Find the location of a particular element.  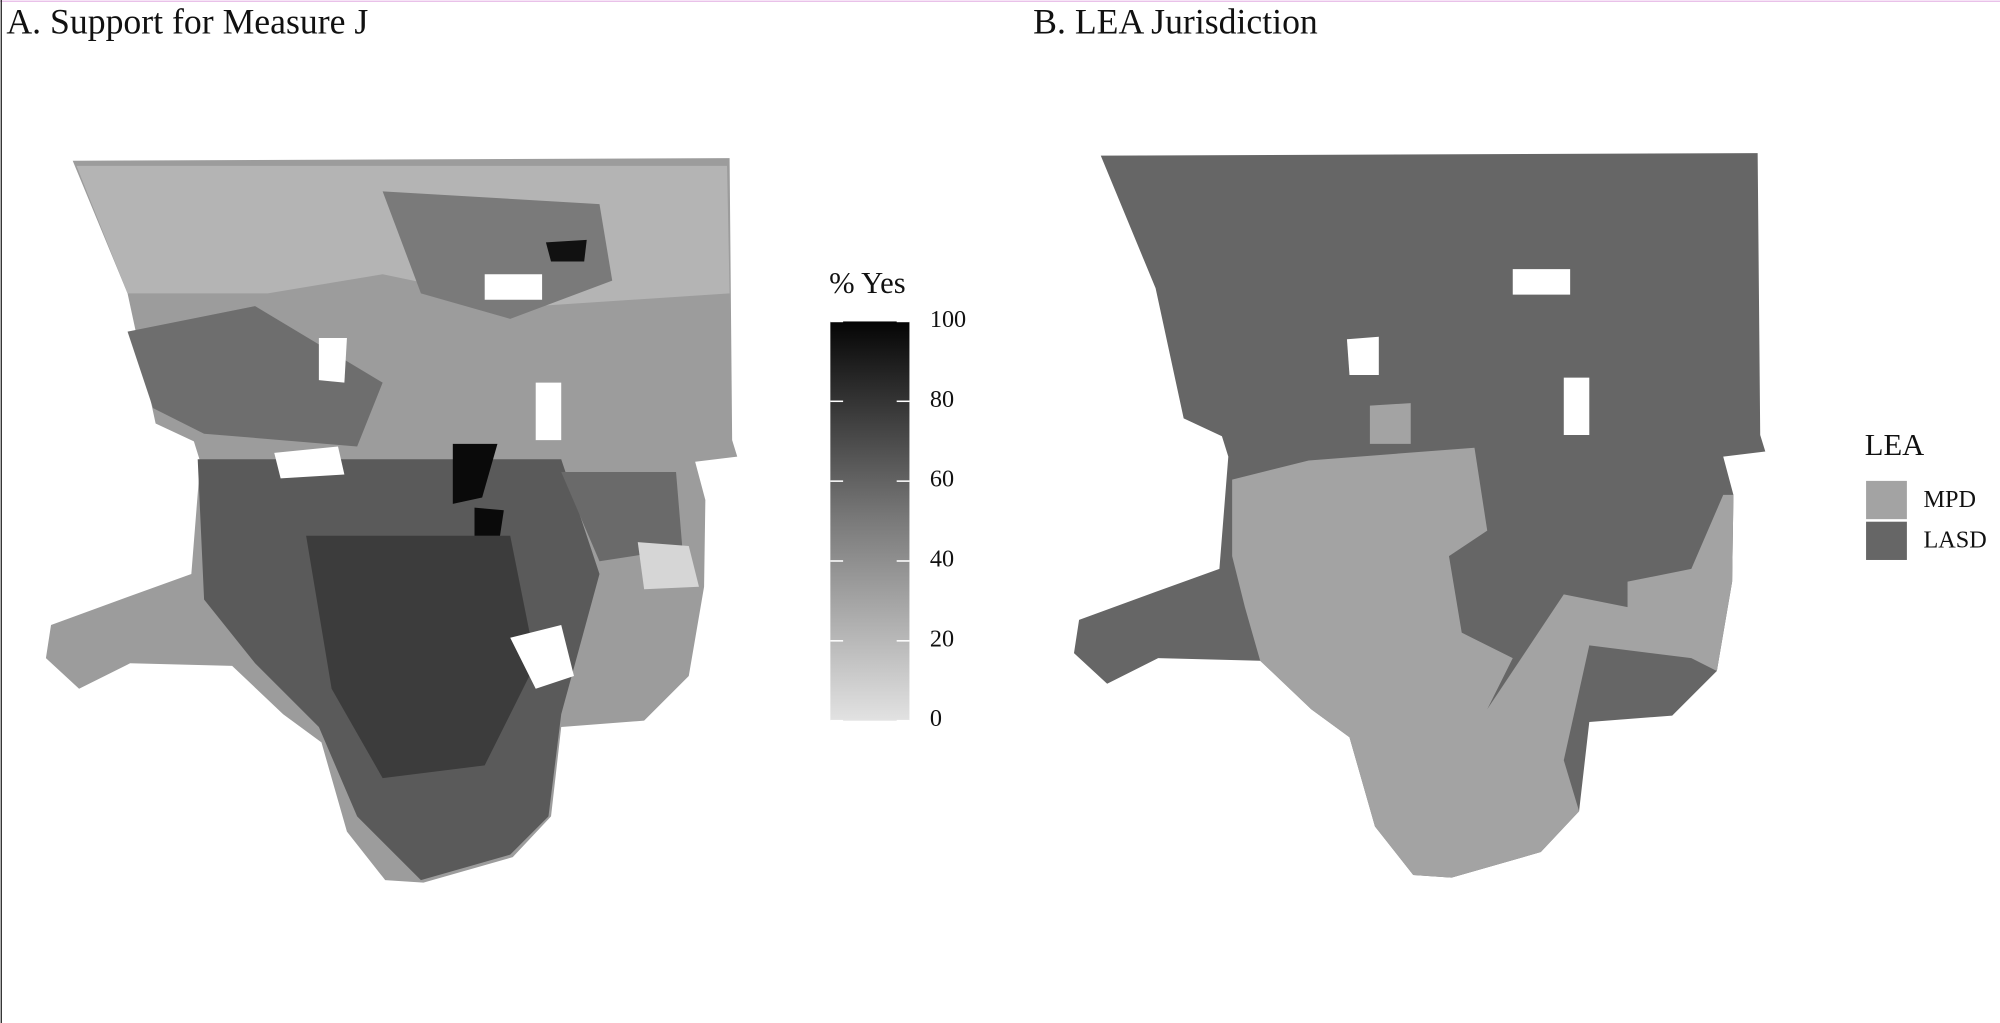

tick-label: 80 is located at coordinates (942, 399).